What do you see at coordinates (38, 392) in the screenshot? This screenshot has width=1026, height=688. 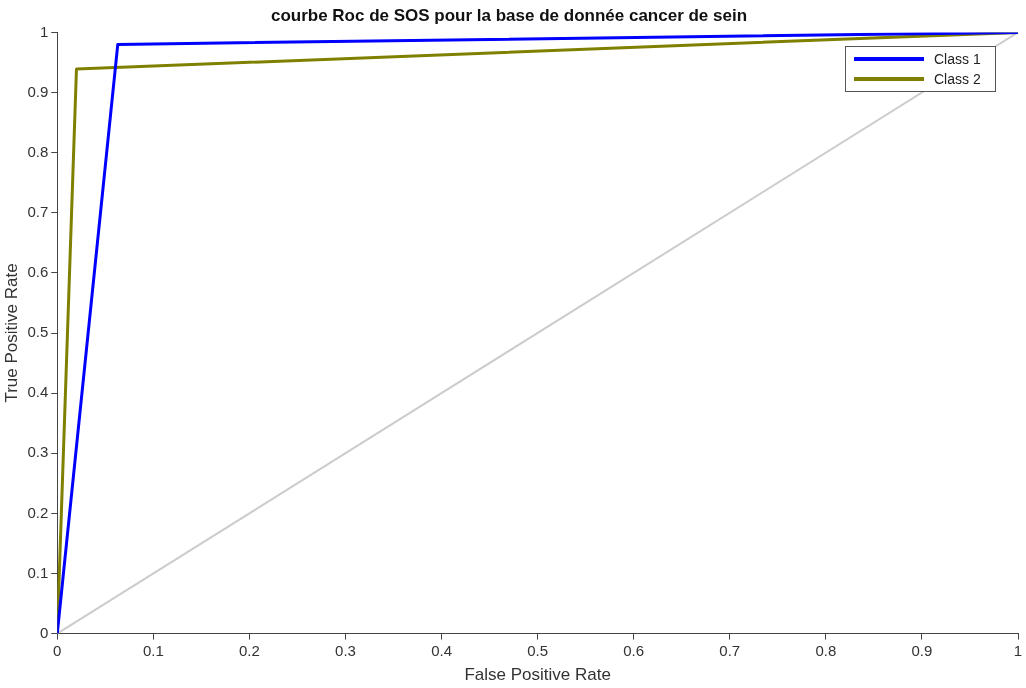 I see `y-tick-label: 0.4` at bounding box center [38, 392].